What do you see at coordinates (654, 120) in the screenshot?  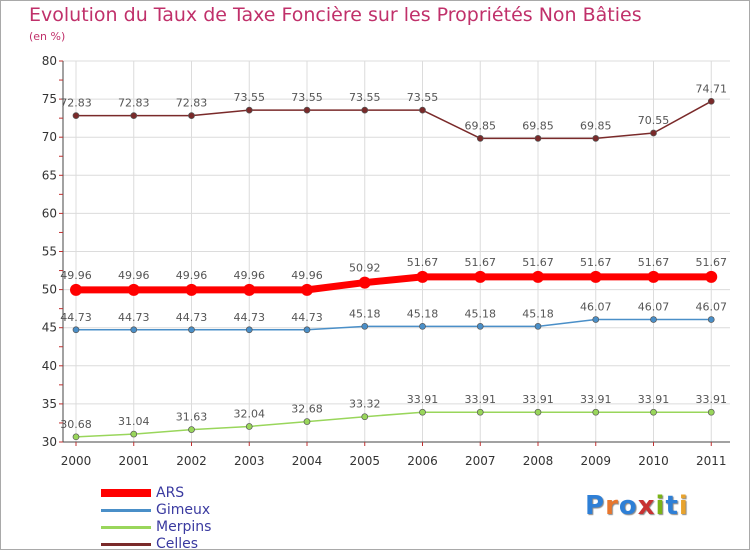 I see `data-label-celles: 70.55` at bounding box center [654, 120].